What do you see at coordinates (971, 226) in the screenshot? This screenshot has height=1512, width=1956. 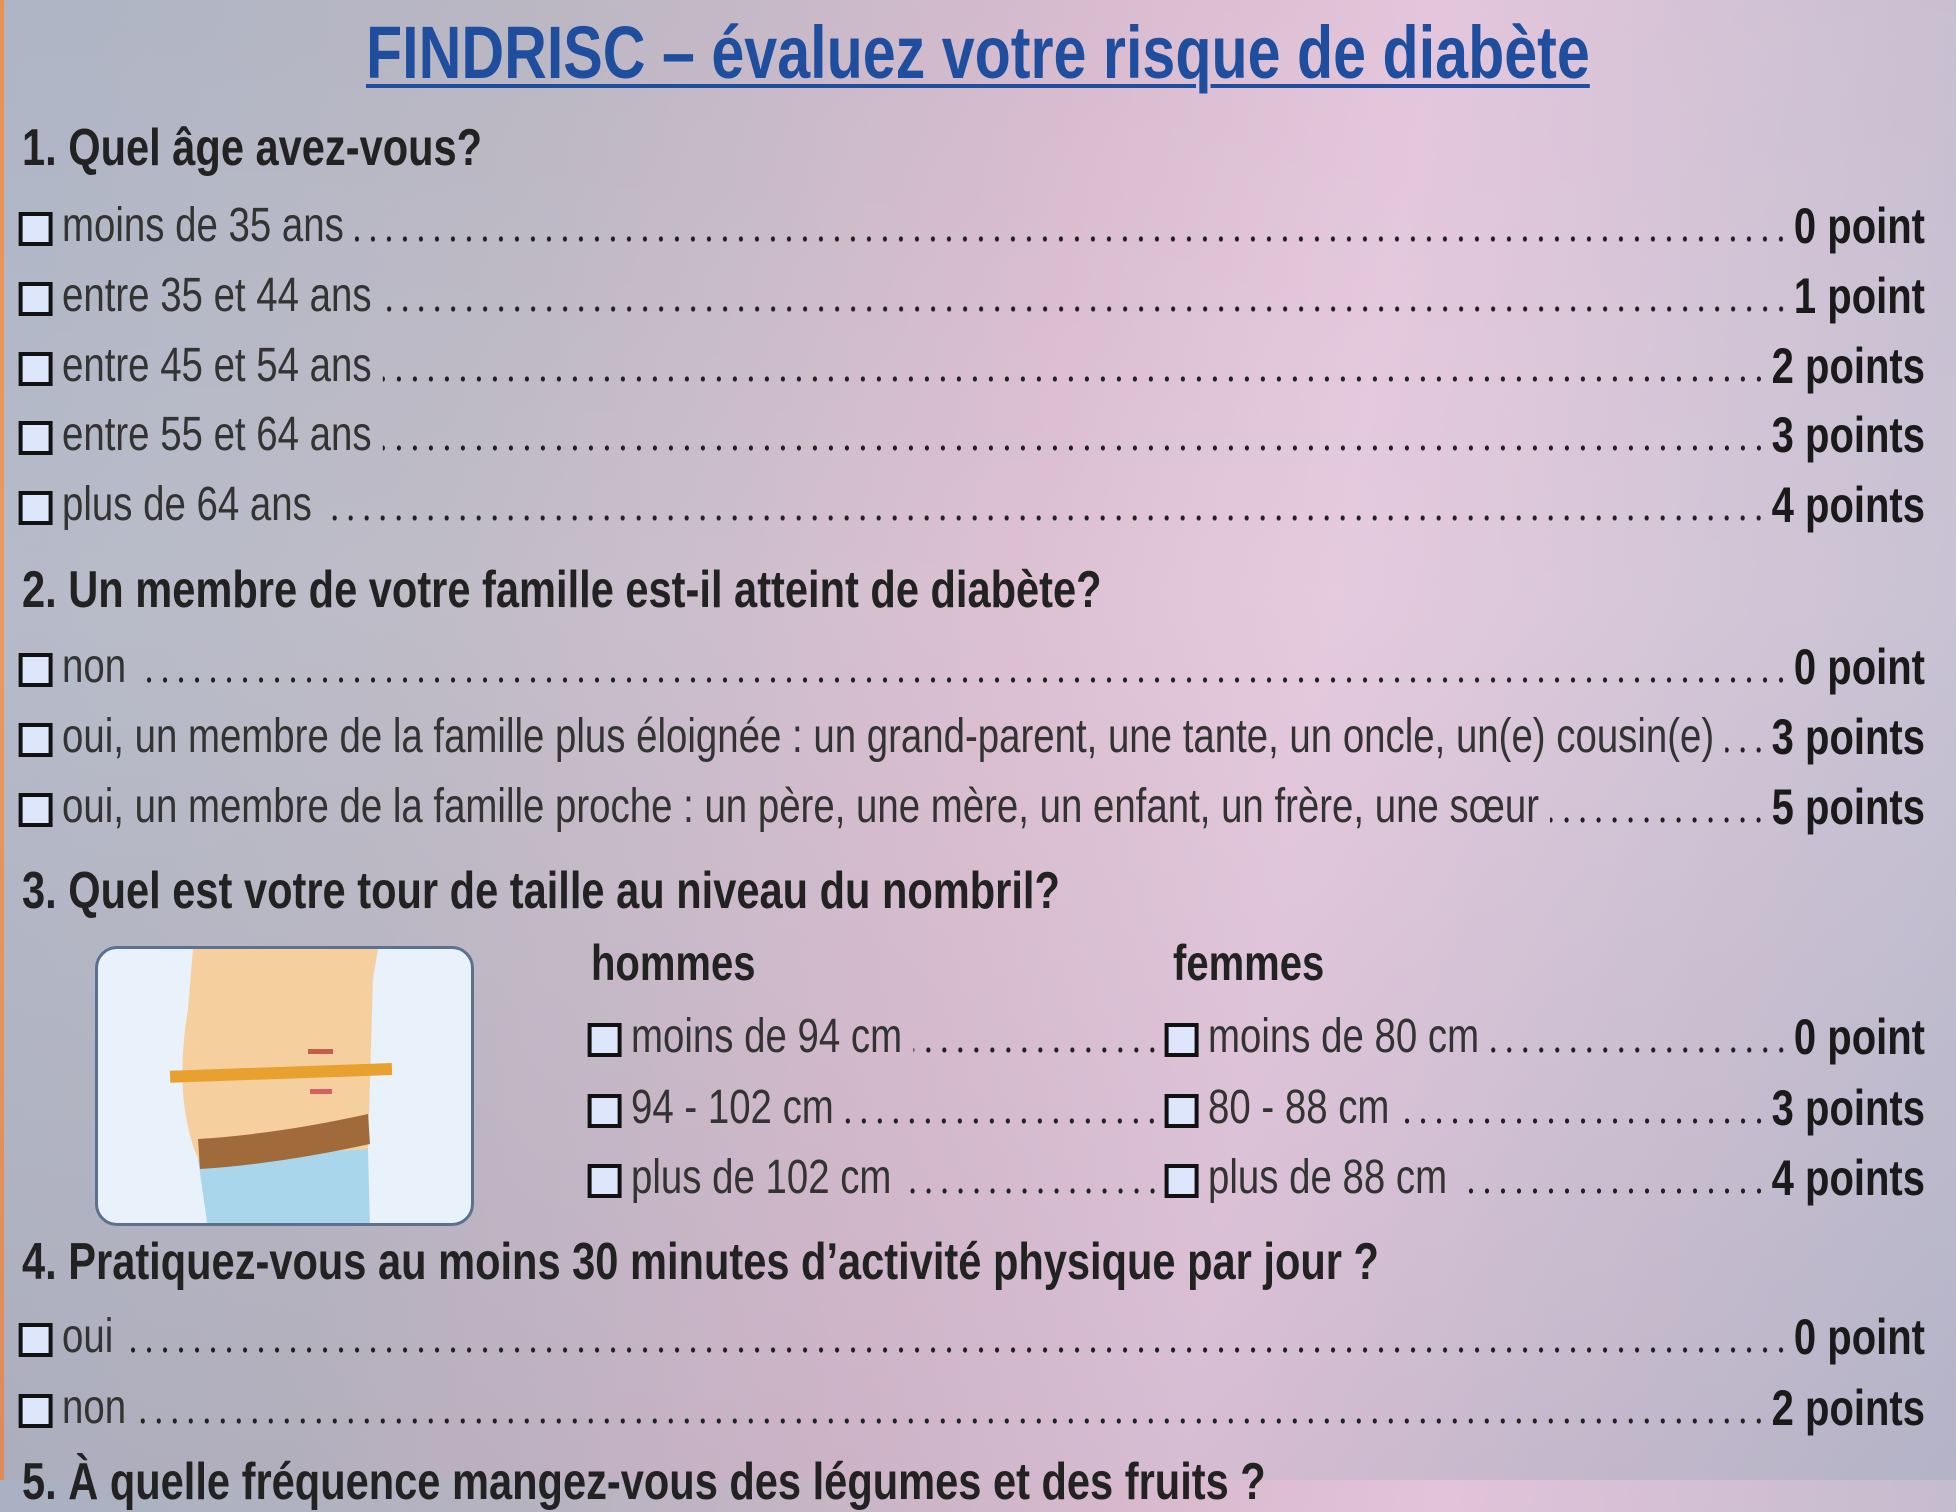 I see `option-row: moins de 35 ans 0 point` at bounding box center [971, 226].